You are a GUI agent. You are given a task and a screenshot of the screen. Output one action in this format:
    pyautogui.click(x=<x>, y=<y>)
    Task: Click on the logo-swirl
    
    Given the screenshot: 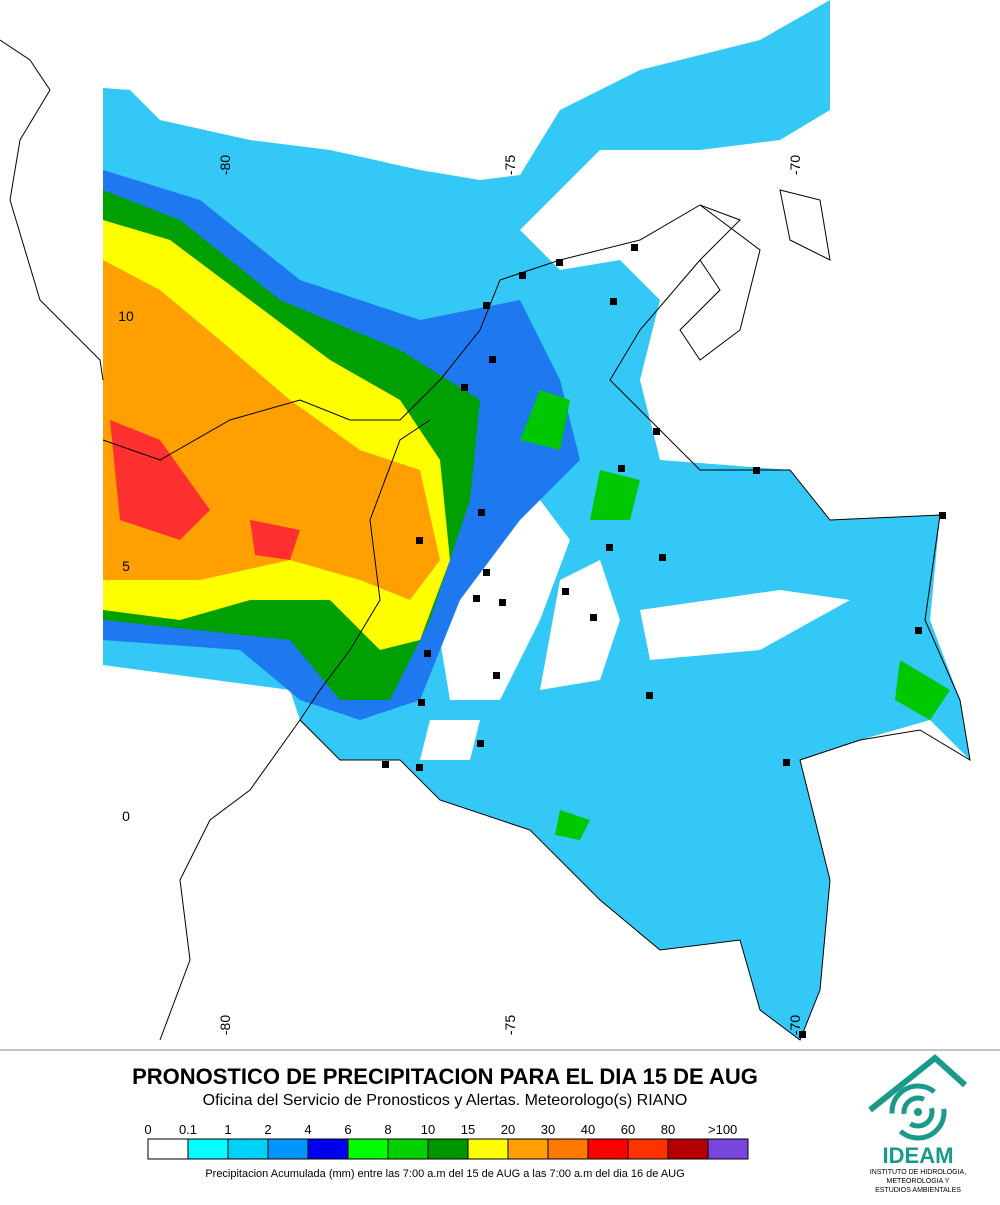 What is the action you would take?
    pyautogui.click(x=918, y=1112)
    